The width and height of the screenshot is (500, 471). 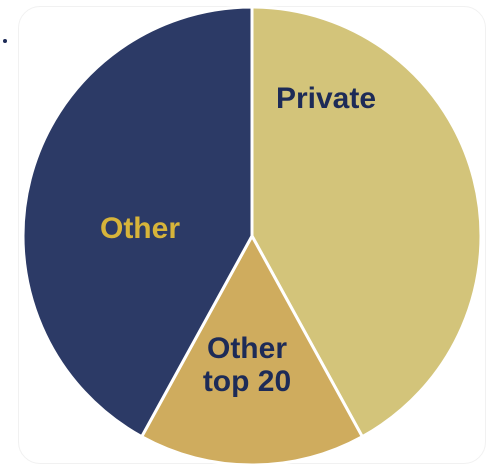 I want to click on slice-label-private: Private, so click(x=326, y=98).